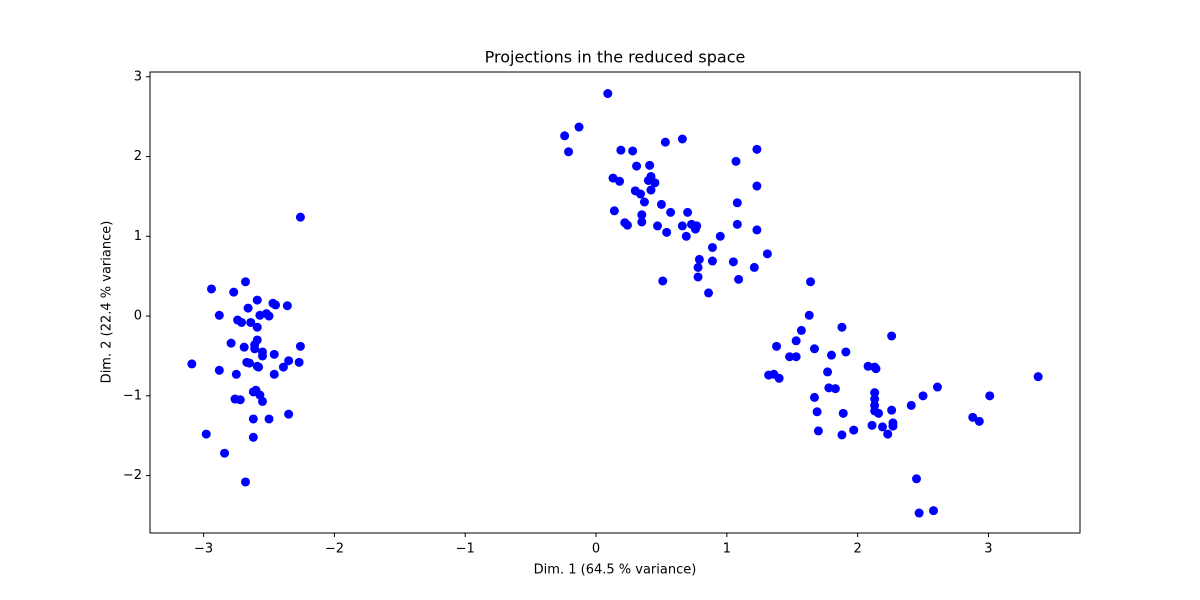 This screenshot has height=600, width=1200. What do you see at coordinates (857, 549) in the screenshot?
I see `x-tick-label: 2` at bounding box center [857, 549].